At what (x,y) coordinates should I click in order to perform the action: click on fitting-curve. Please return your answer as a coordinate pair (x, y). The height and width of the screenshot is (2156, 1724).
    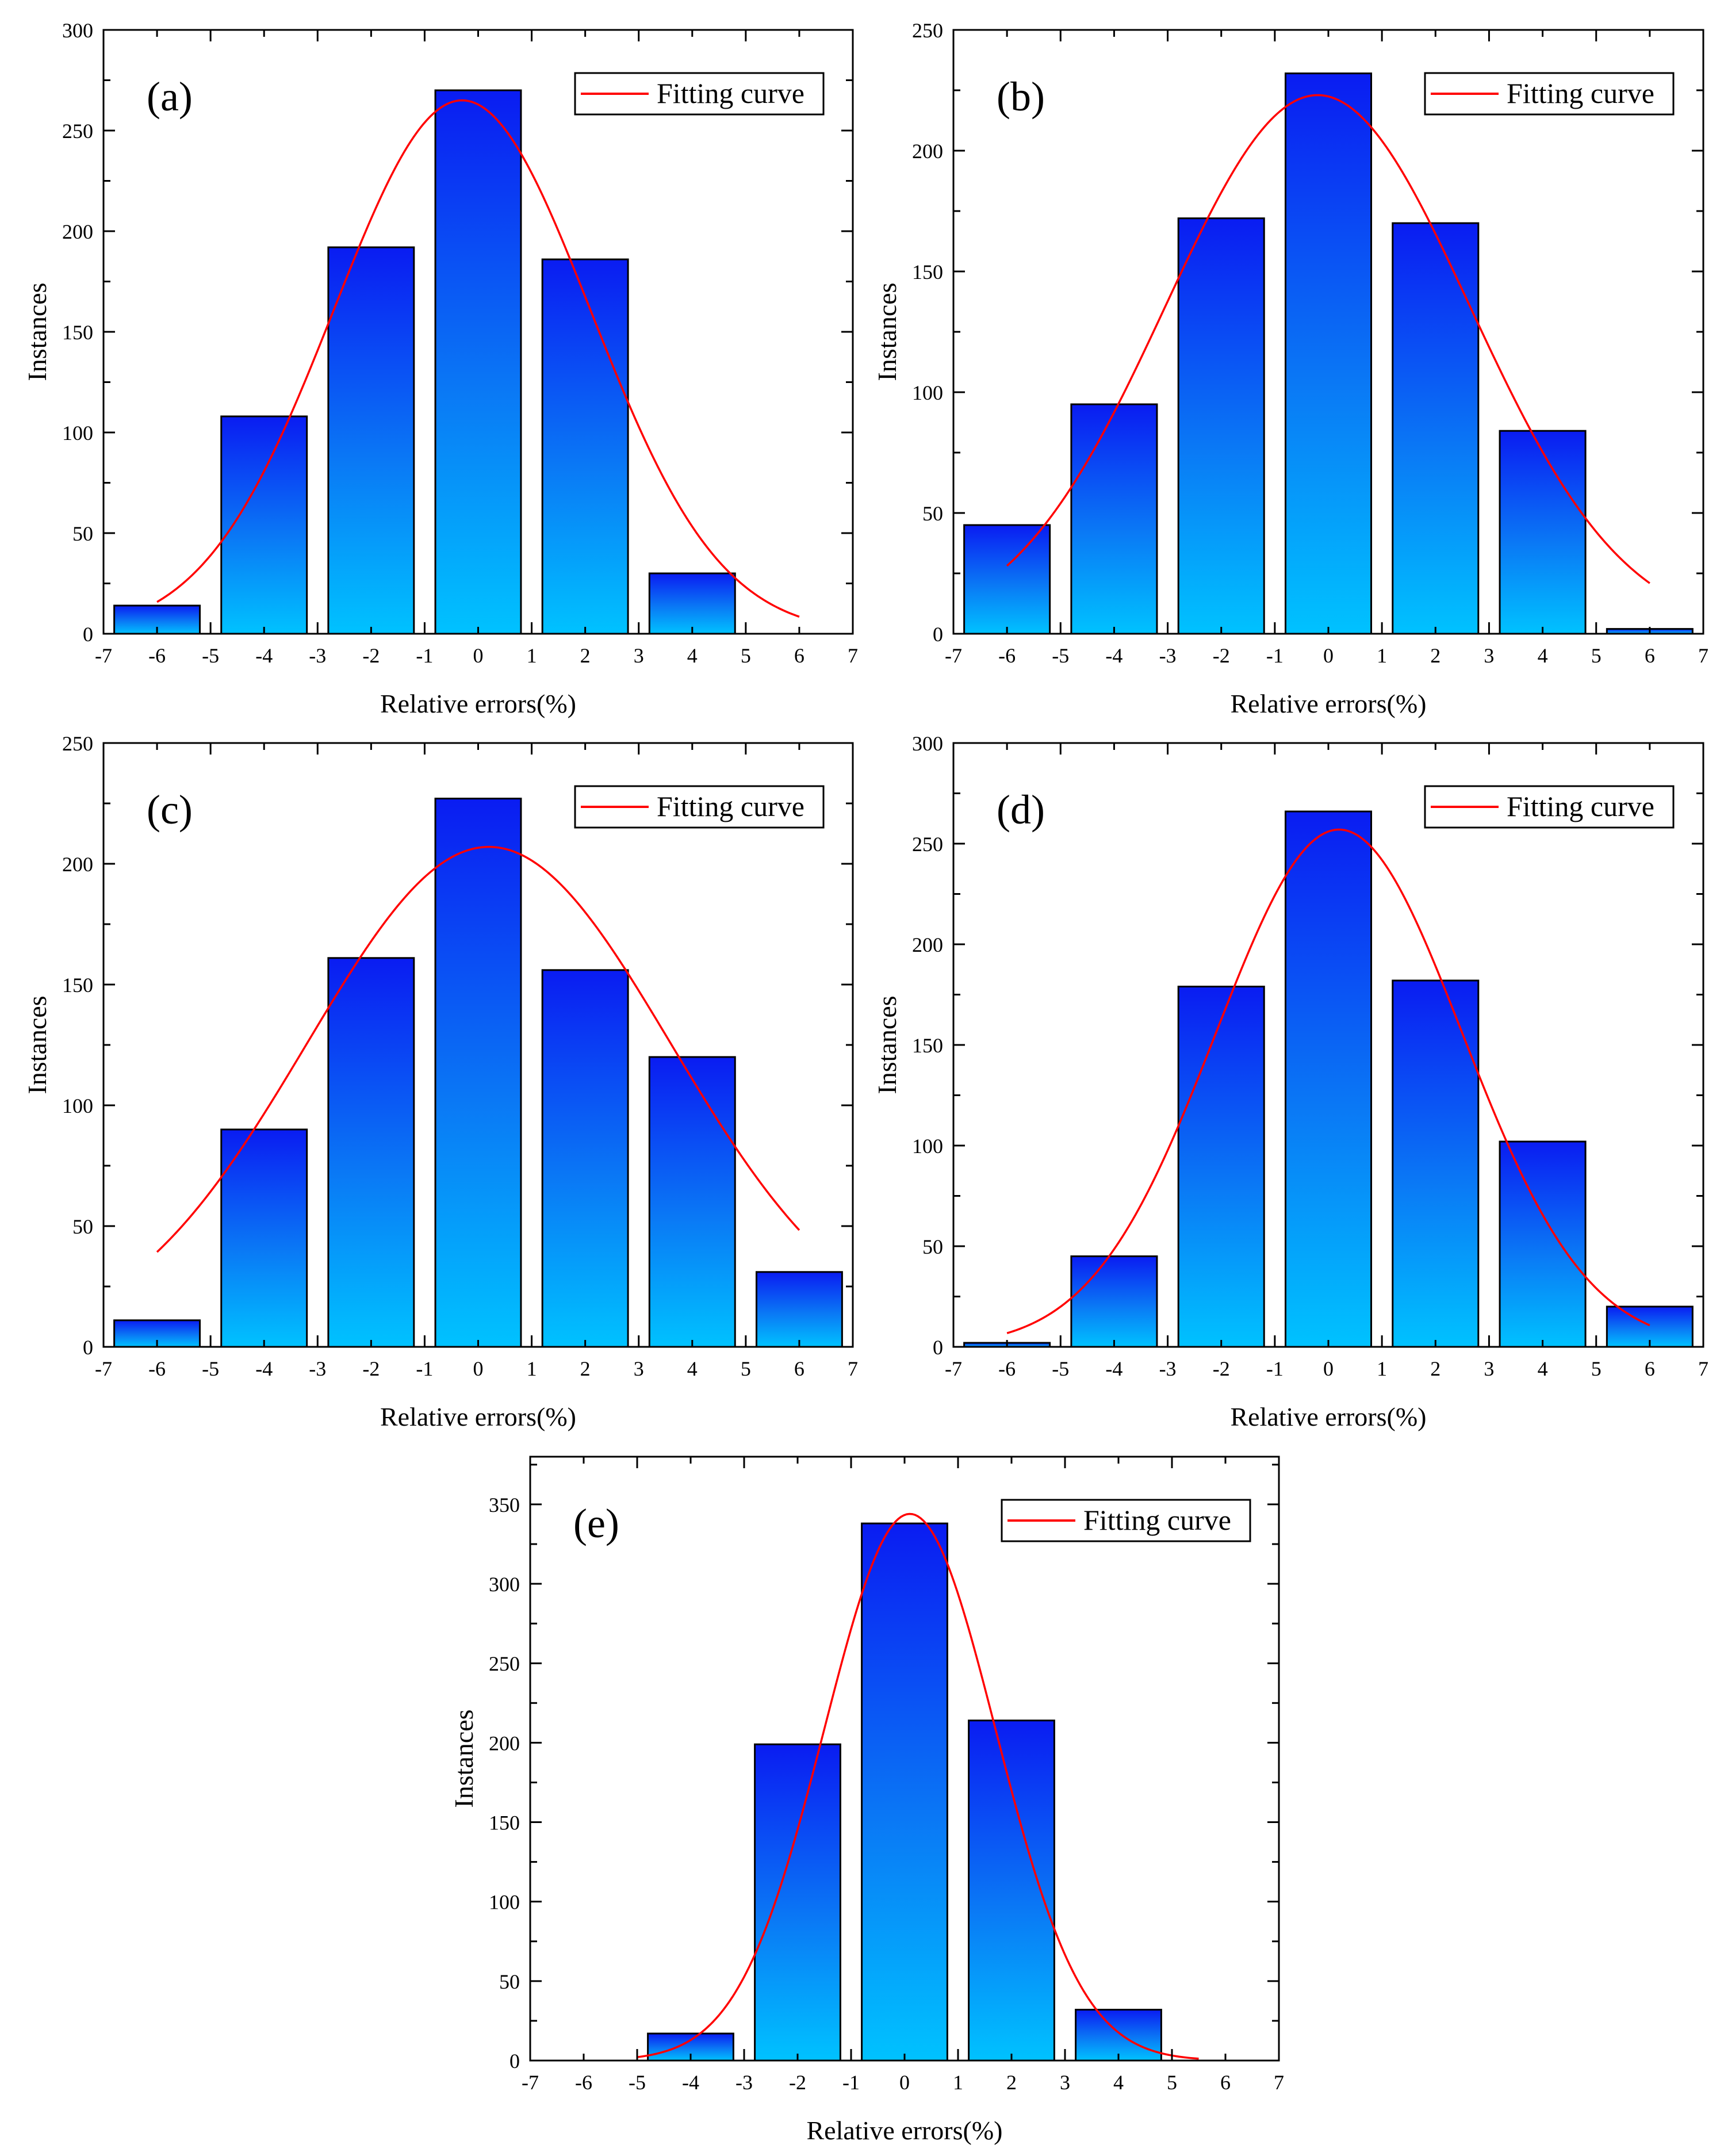
    Looking at the image, I should click on (1328, 339).